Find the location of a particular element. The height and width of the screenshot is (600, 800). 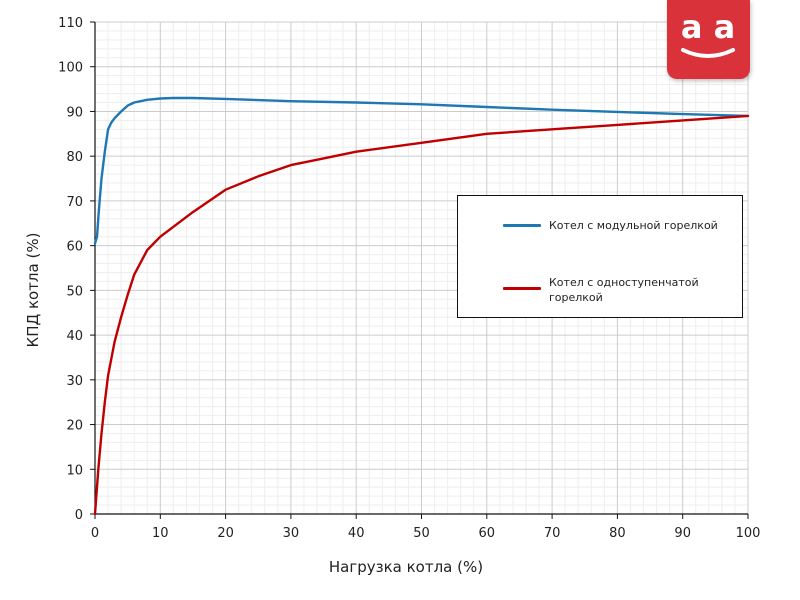

legend-item-modular: Котел с модульной горелкой is located at coordinates (621, 225).